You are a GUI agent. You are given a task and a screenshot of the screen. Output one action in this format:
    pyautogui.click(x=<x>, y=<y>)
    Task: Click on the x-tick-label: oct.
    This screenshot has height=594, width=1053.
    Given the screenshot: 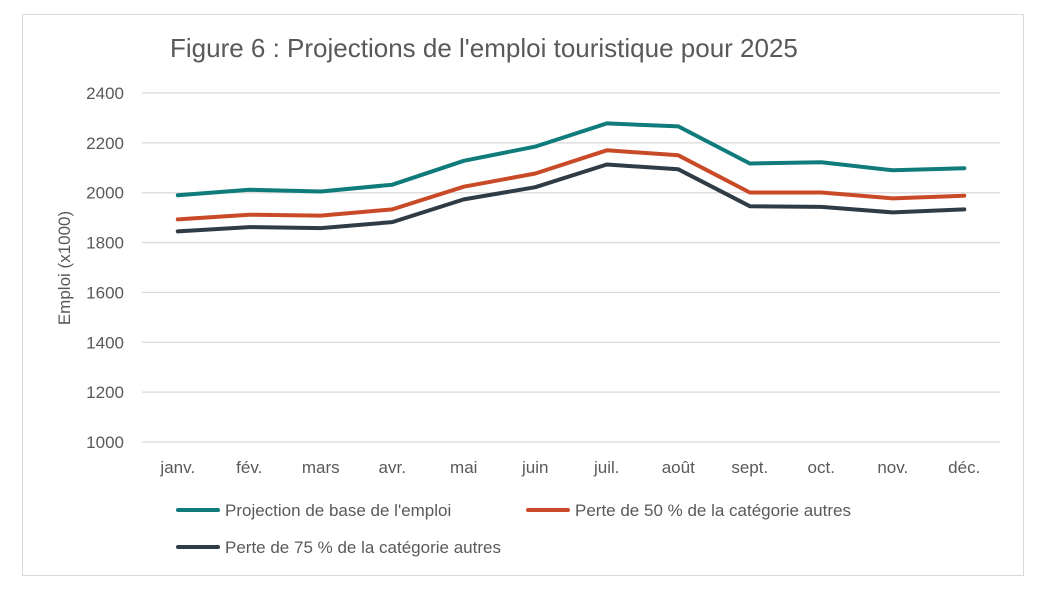 What is the action you would take?
    pyautogui.click(x=821, y=467)
    